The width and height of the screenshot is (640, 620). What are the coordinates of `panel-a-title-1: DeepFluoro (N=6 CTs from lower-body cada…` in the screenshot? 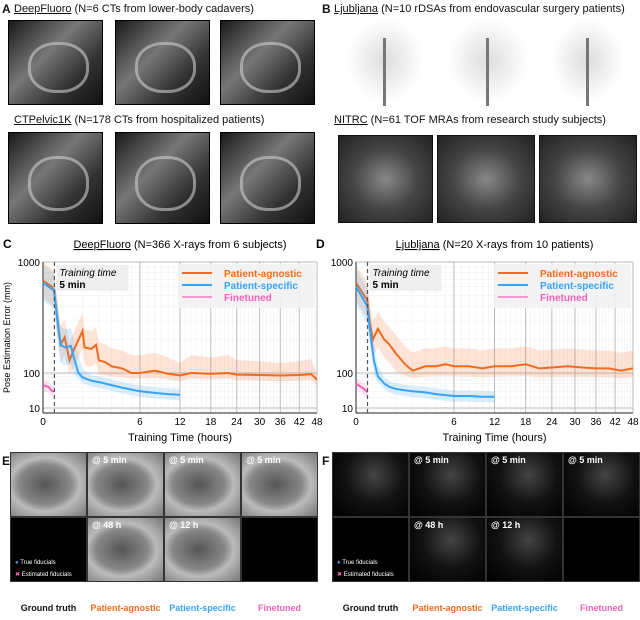 It's located at (134, 9).